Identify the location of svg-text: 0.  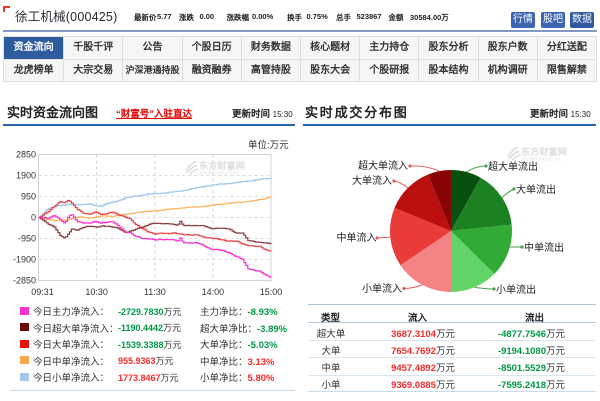
(33, 218).